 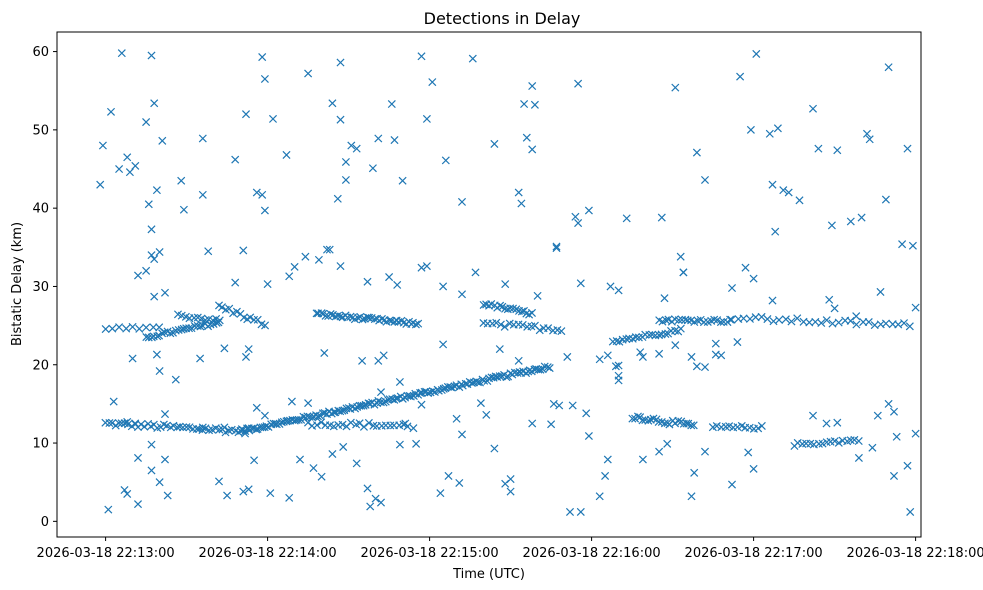 What do you see at coordinates (40, 52) in the screenshot?
I see `y-tick-label: 60` at bounding box center [40, 52].